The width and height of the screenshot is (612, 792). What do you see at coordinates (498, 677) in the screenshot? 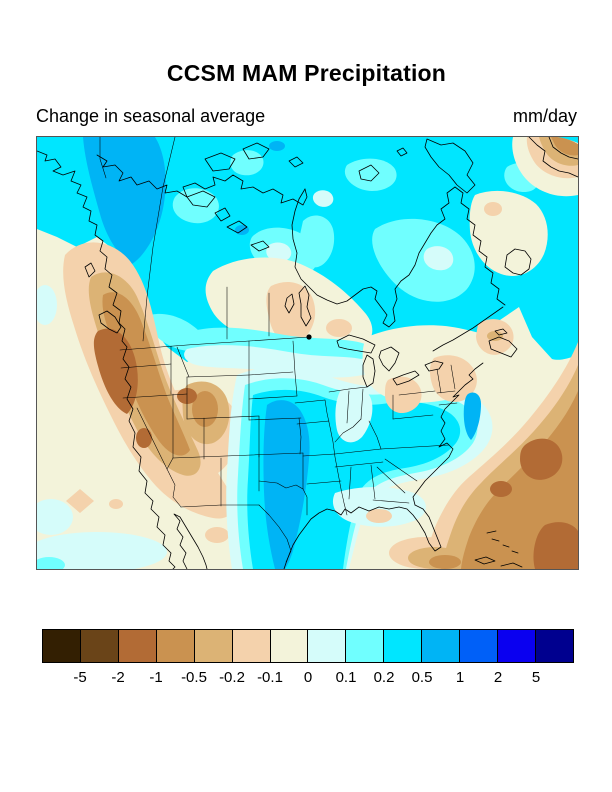
I see `colorbar-tick-label: 2` at bounding box center [498, 677].